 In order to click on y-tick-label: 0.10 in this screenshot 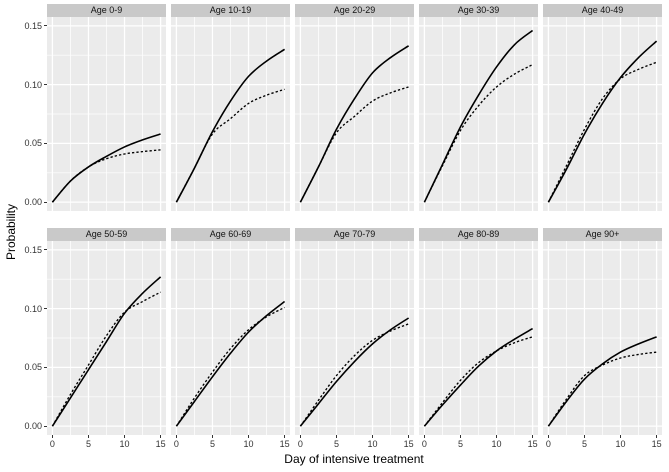, I will do `click(33, 84)`.